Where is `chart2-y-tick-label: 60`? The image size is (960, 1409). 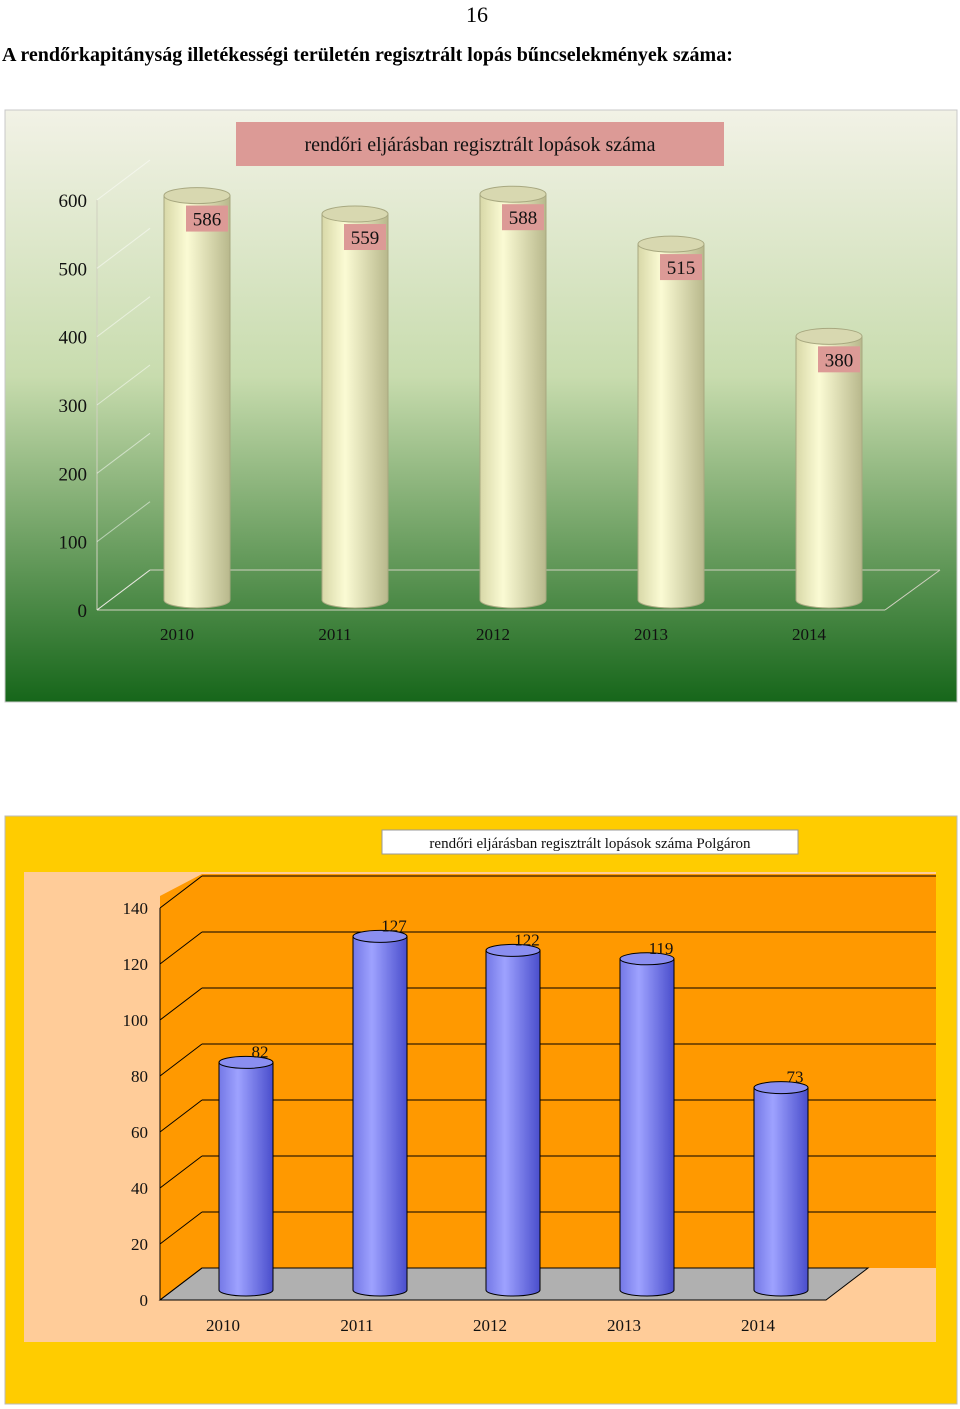 chart2-y-tick-label: 60 is located at coordinates (139, 1132).